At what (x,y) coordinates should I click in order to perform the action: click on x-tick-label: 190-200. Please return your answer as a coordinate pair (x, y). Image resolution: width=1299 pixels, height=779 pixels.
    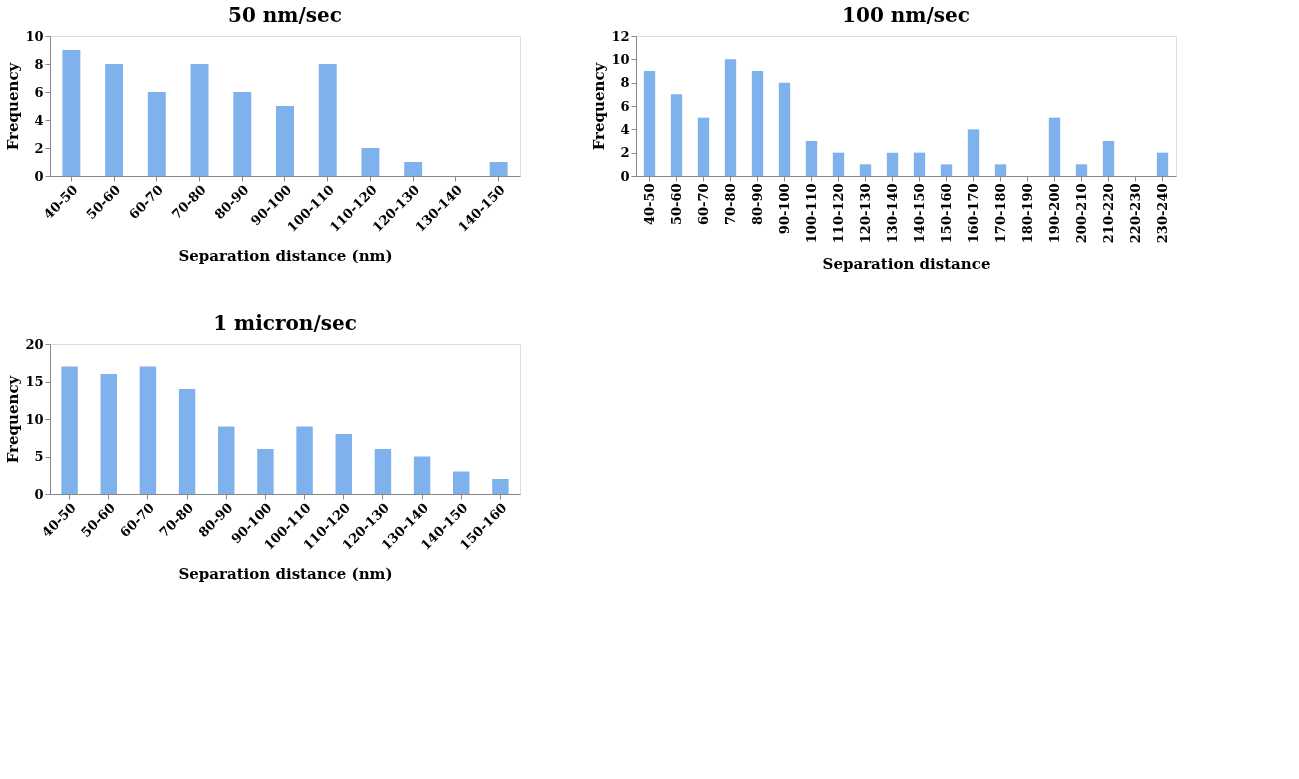
    Looking at the image, I should click on (1054, 213).